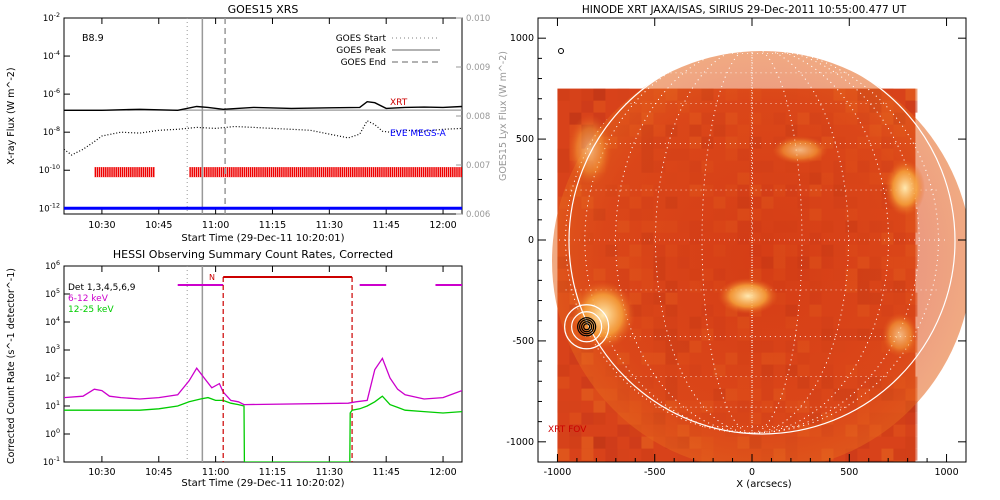  Describe the element at coordinates (523, 341) in the screenshot. I see `xrt-y-tick-label: -500` at that location.